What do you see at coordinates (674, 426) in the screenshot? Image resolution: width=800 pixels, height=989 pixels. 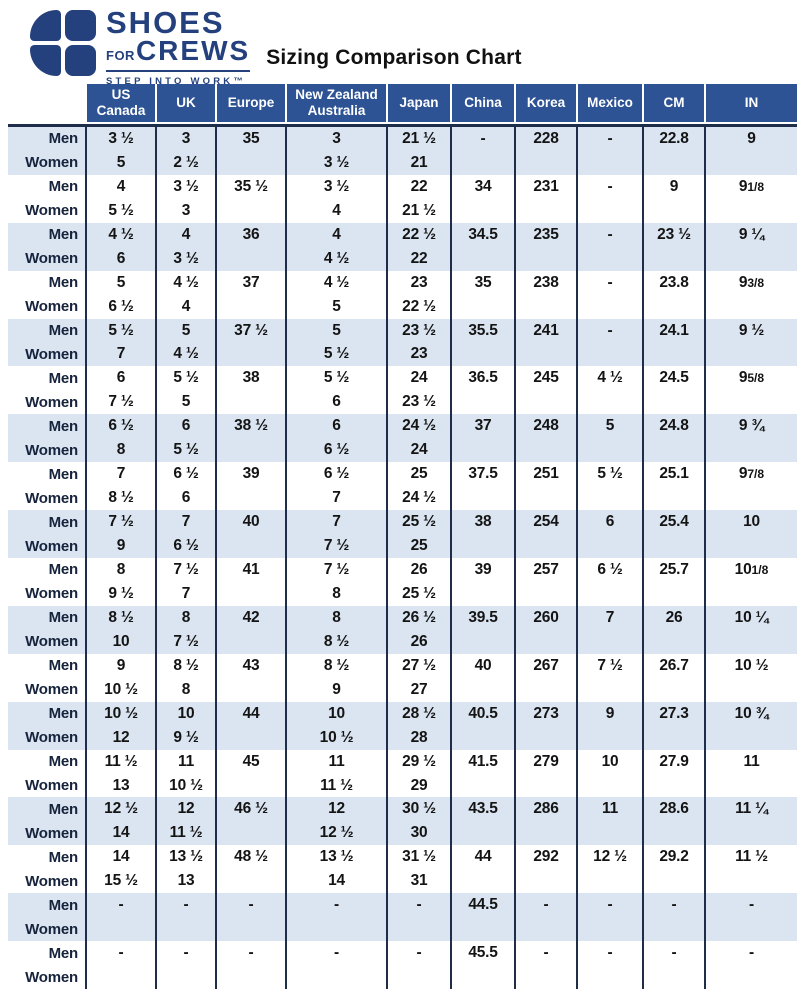 I see `men-size-value: 24.8` at bounding box center [674, 426].